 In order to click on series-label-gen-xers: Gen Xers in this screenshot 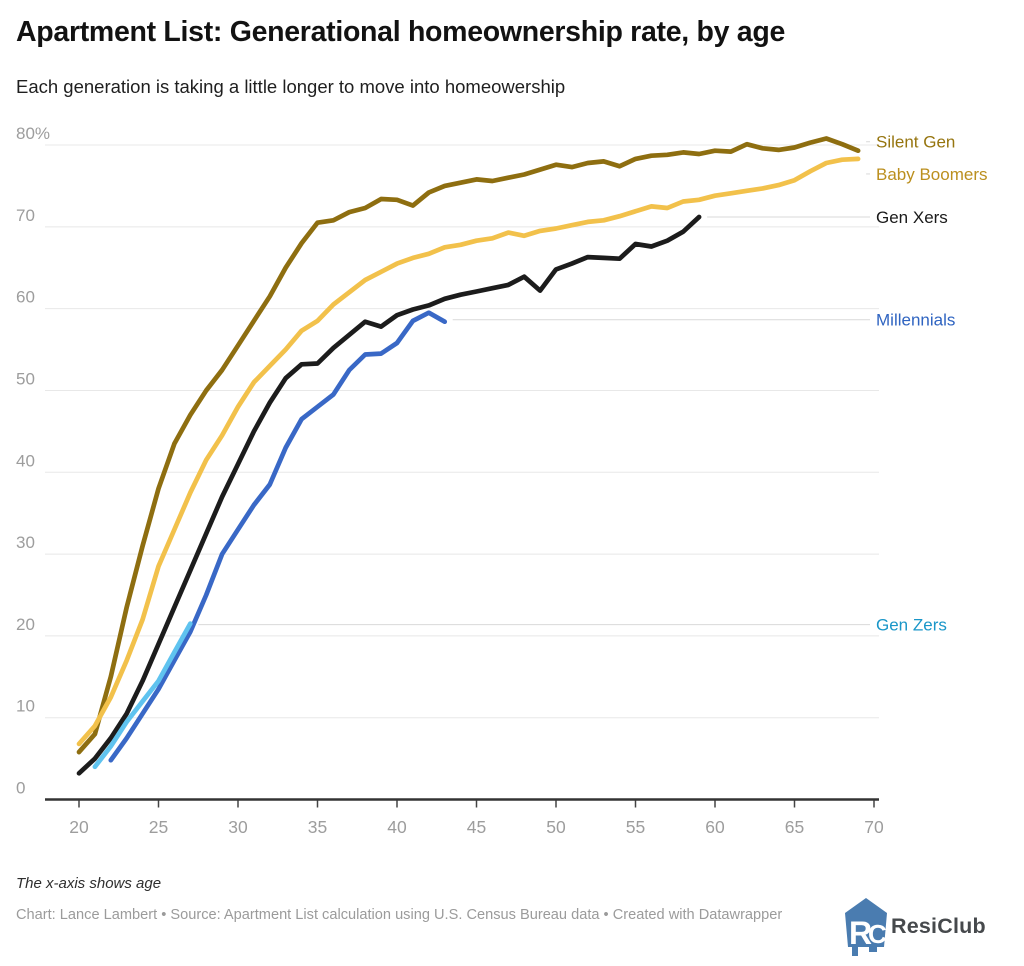, I will do `click(912, 217)`.